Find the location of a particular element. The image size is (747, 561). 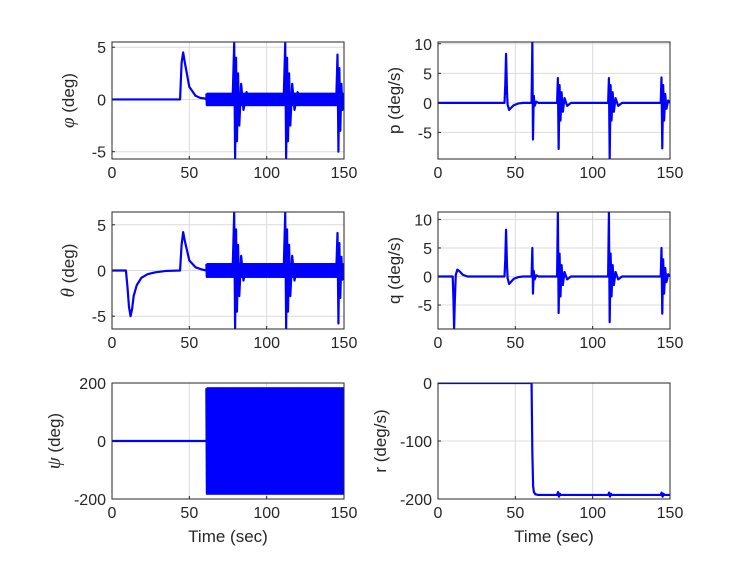

subplot-q: 0 50 100 150 -5 0 5 10 q (deg/s) is located at coordinates (534, 281).